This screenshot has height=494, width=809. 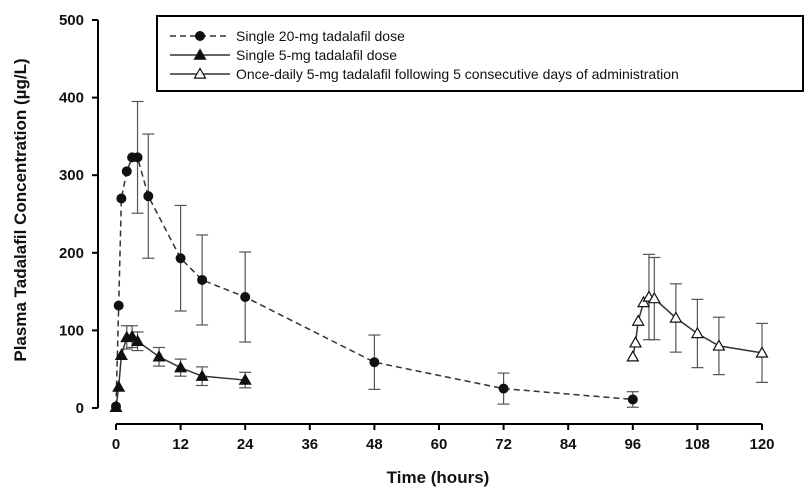 I want to click on x-tick-label: 60, so click(x=439, y=444).